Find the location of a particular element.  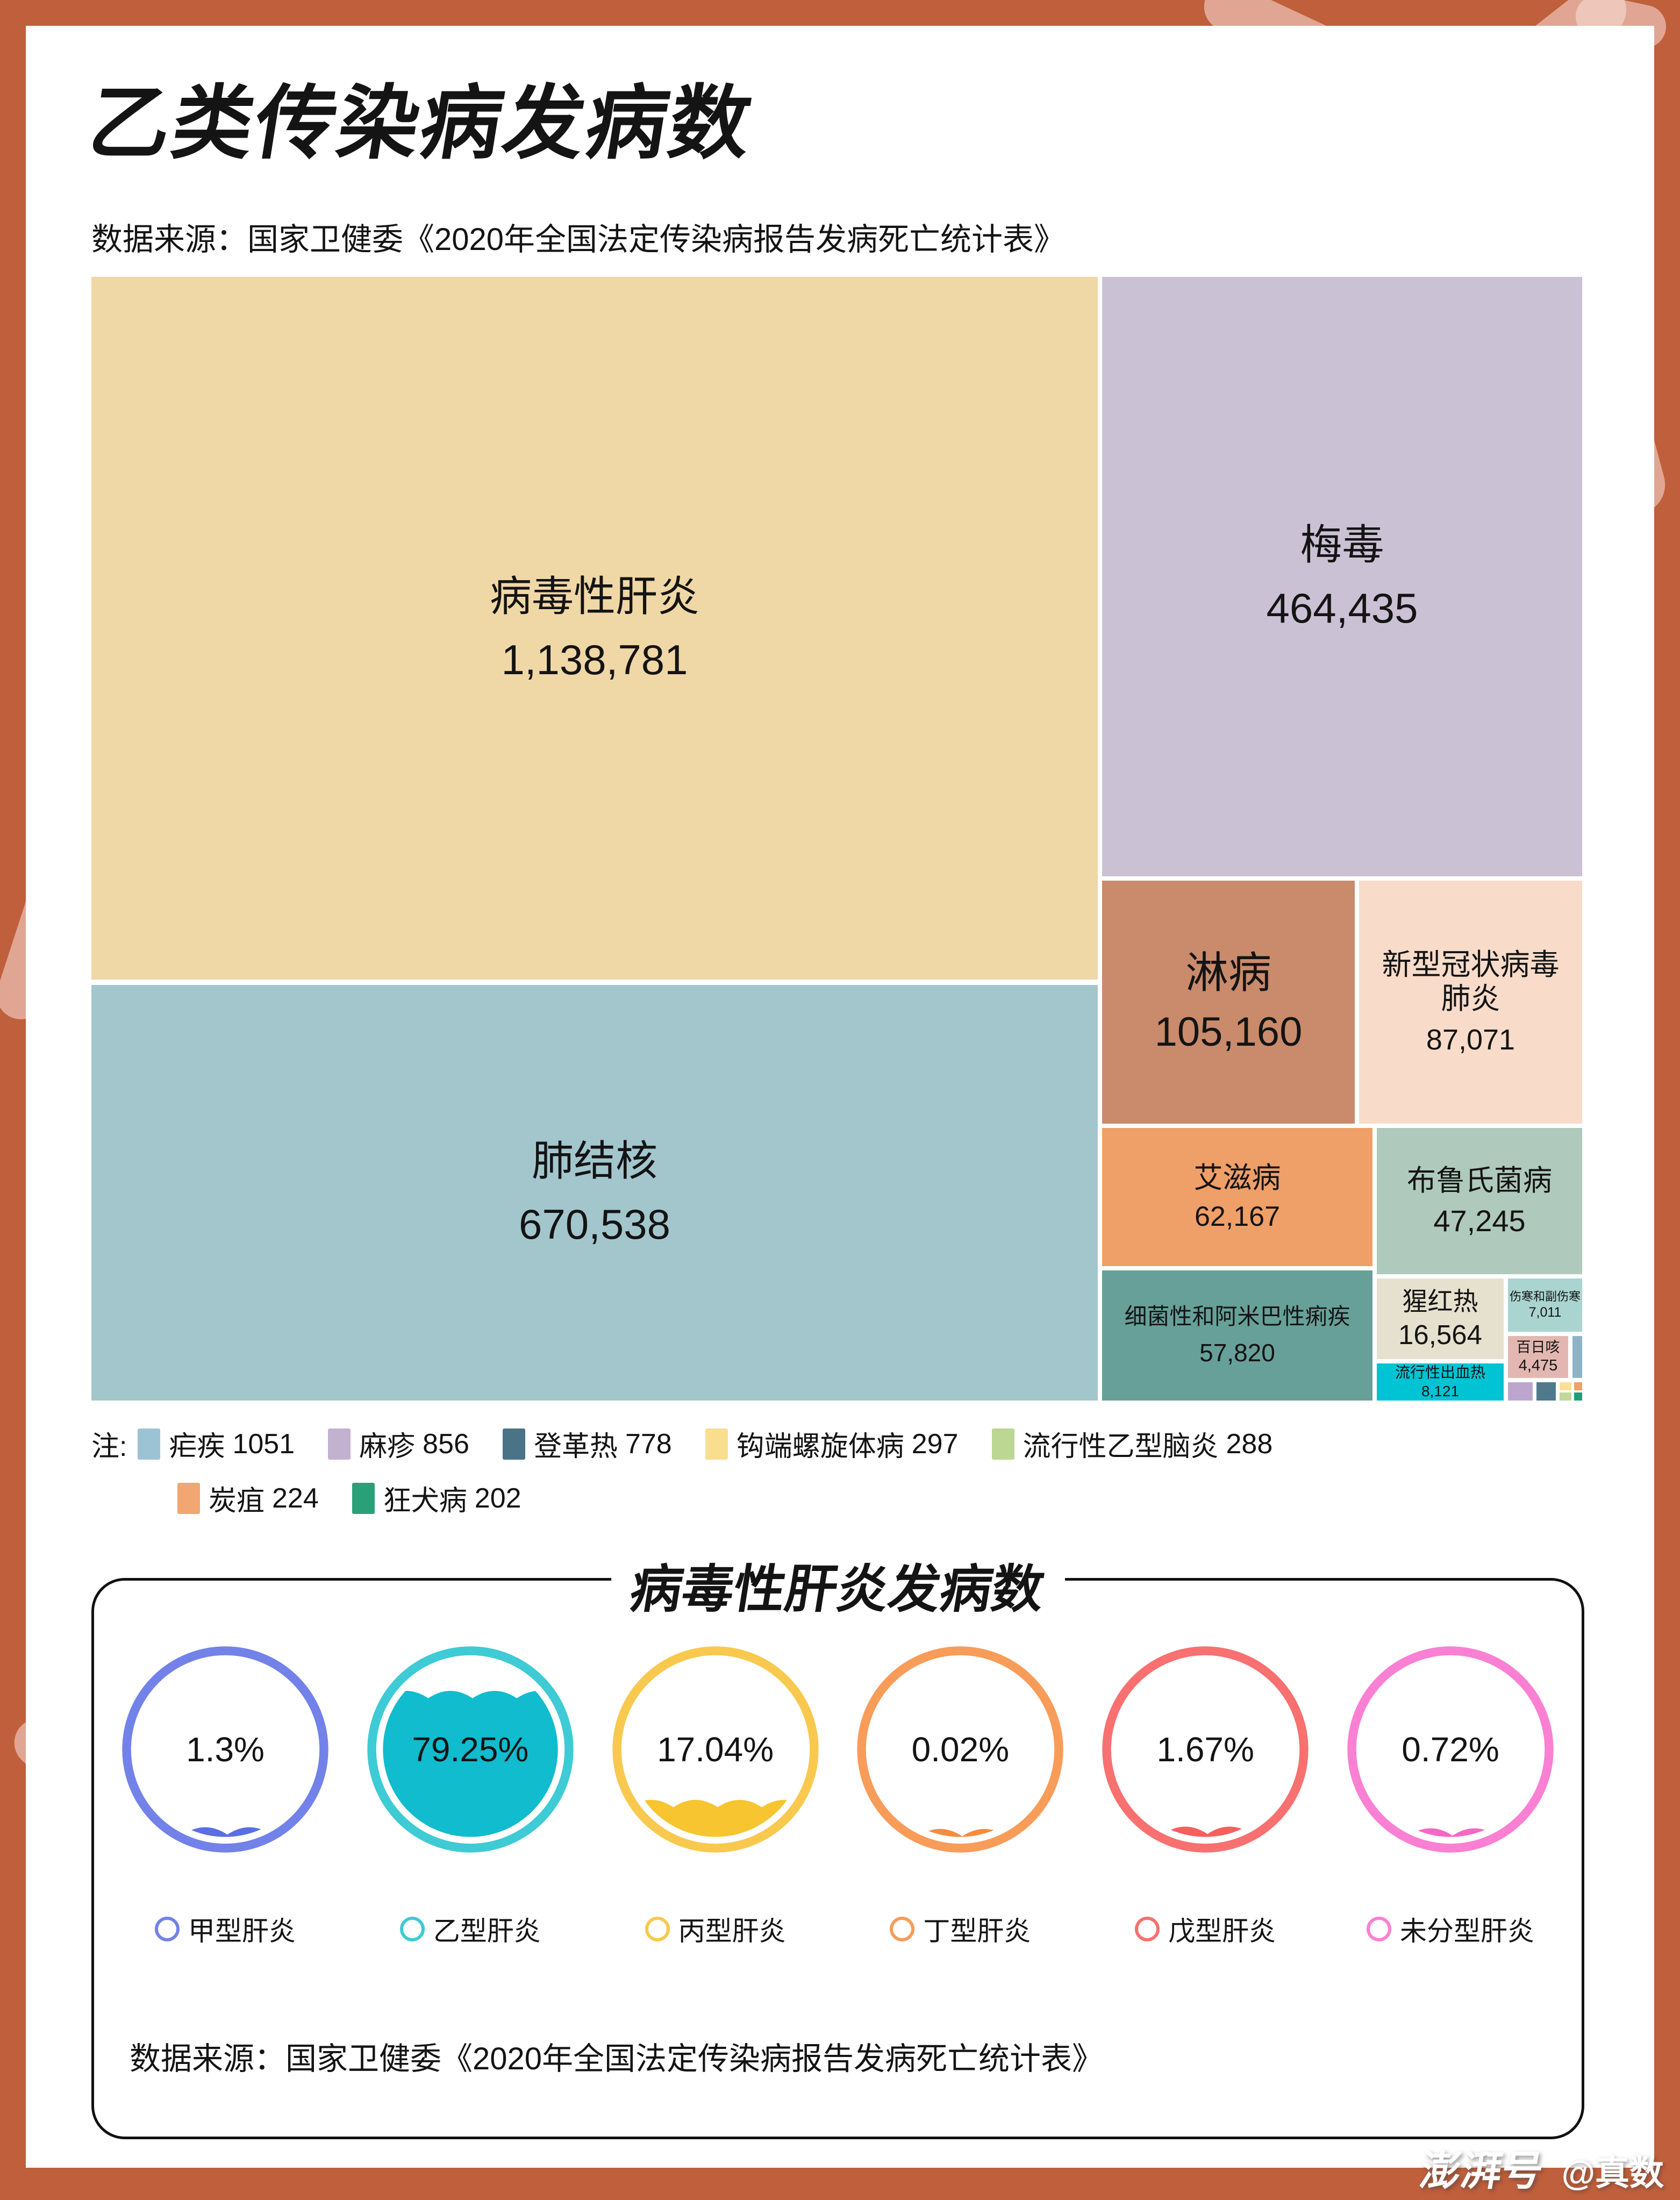

treemap-cell-syphilis: 梅毒 464,435 is located at coordinates (1342, 576).